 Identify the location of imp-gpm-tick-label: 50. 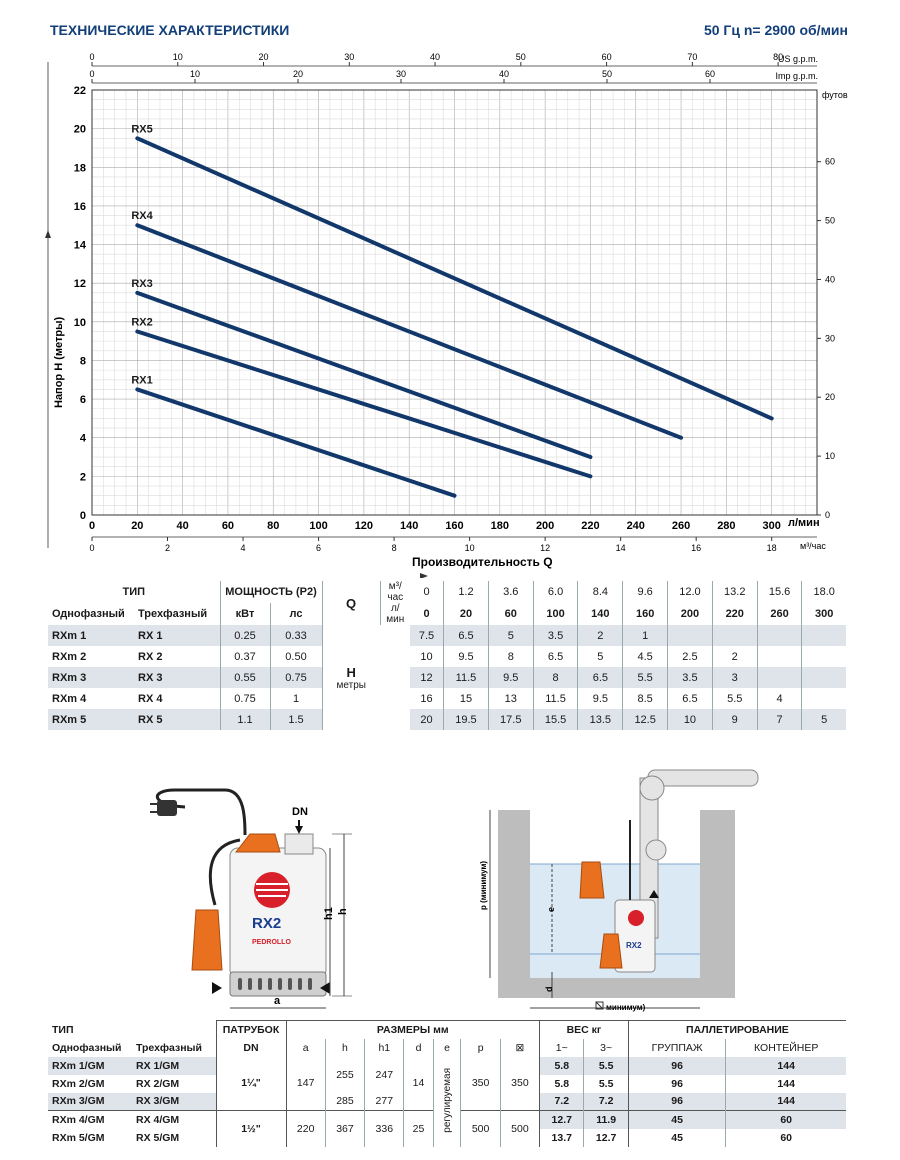
(607, 74).